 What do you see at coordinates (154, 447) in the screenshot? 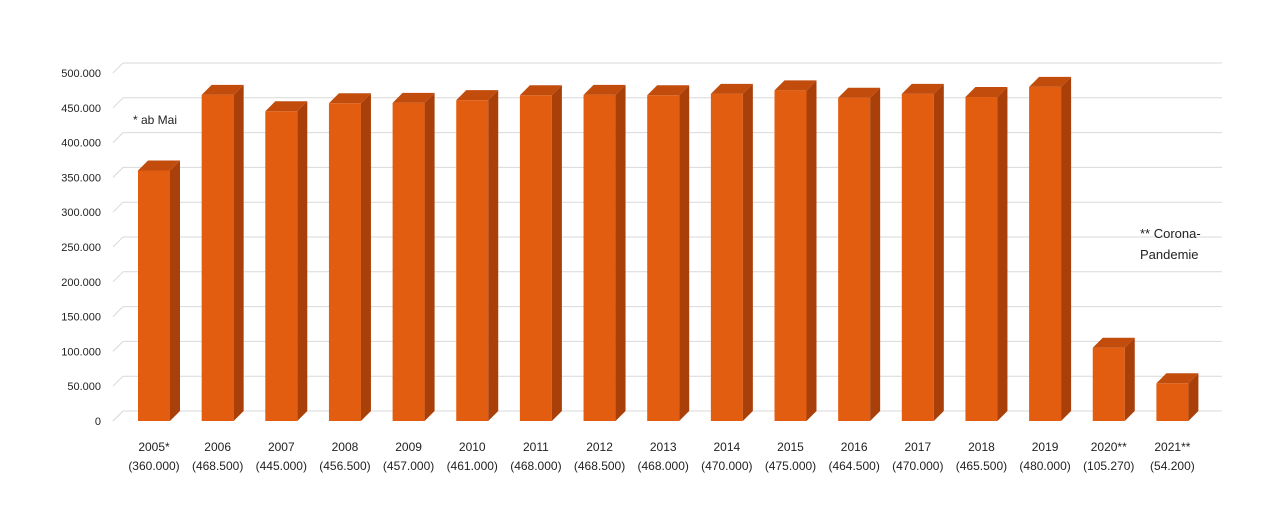
I see `x-category-label: 2005*` at bounding box center [154, 447].